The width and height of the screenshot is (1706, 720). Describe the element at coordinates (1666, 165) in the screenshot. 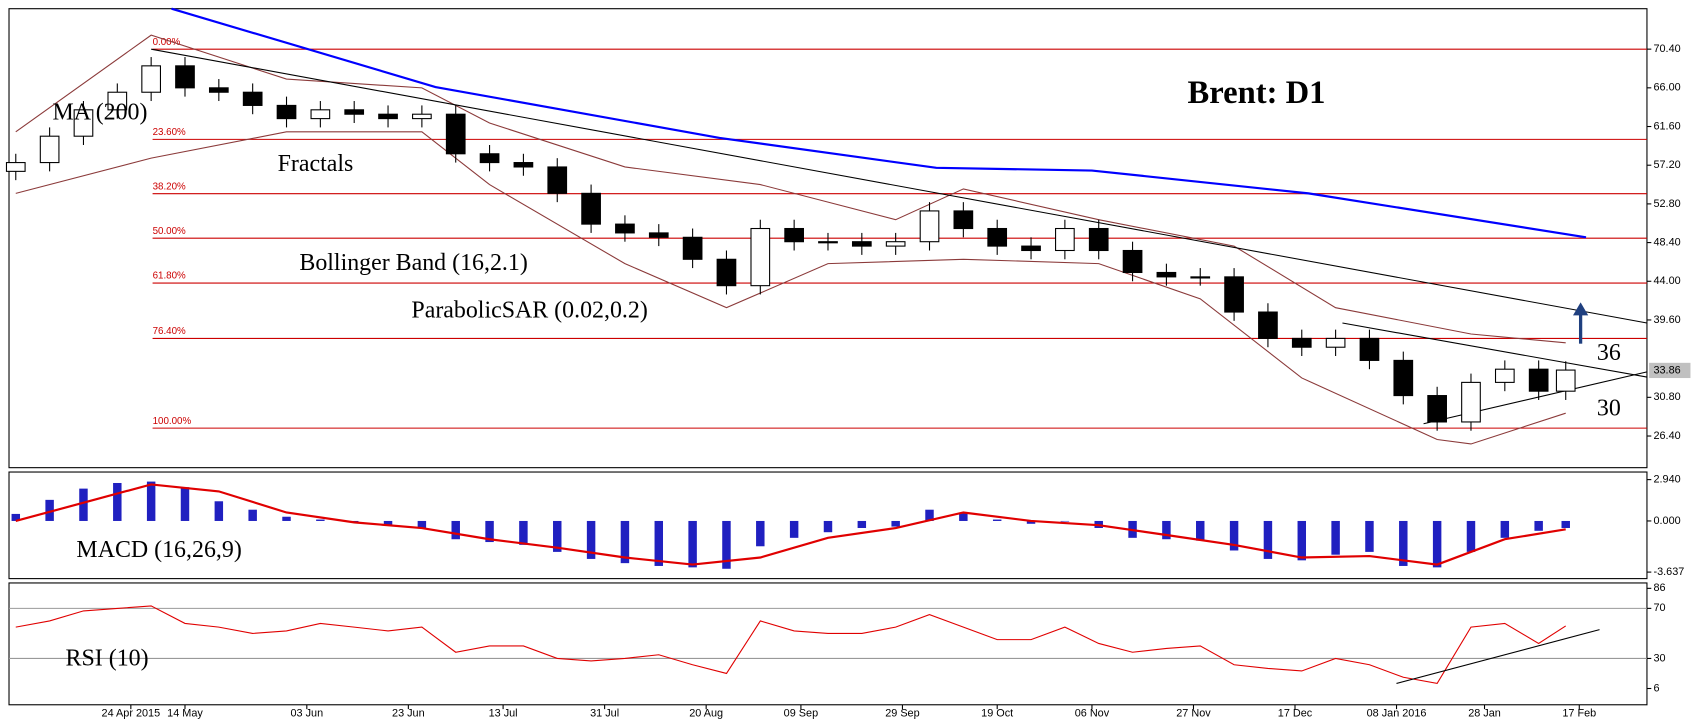

I see `y-tick-label: 57.20` at that location.